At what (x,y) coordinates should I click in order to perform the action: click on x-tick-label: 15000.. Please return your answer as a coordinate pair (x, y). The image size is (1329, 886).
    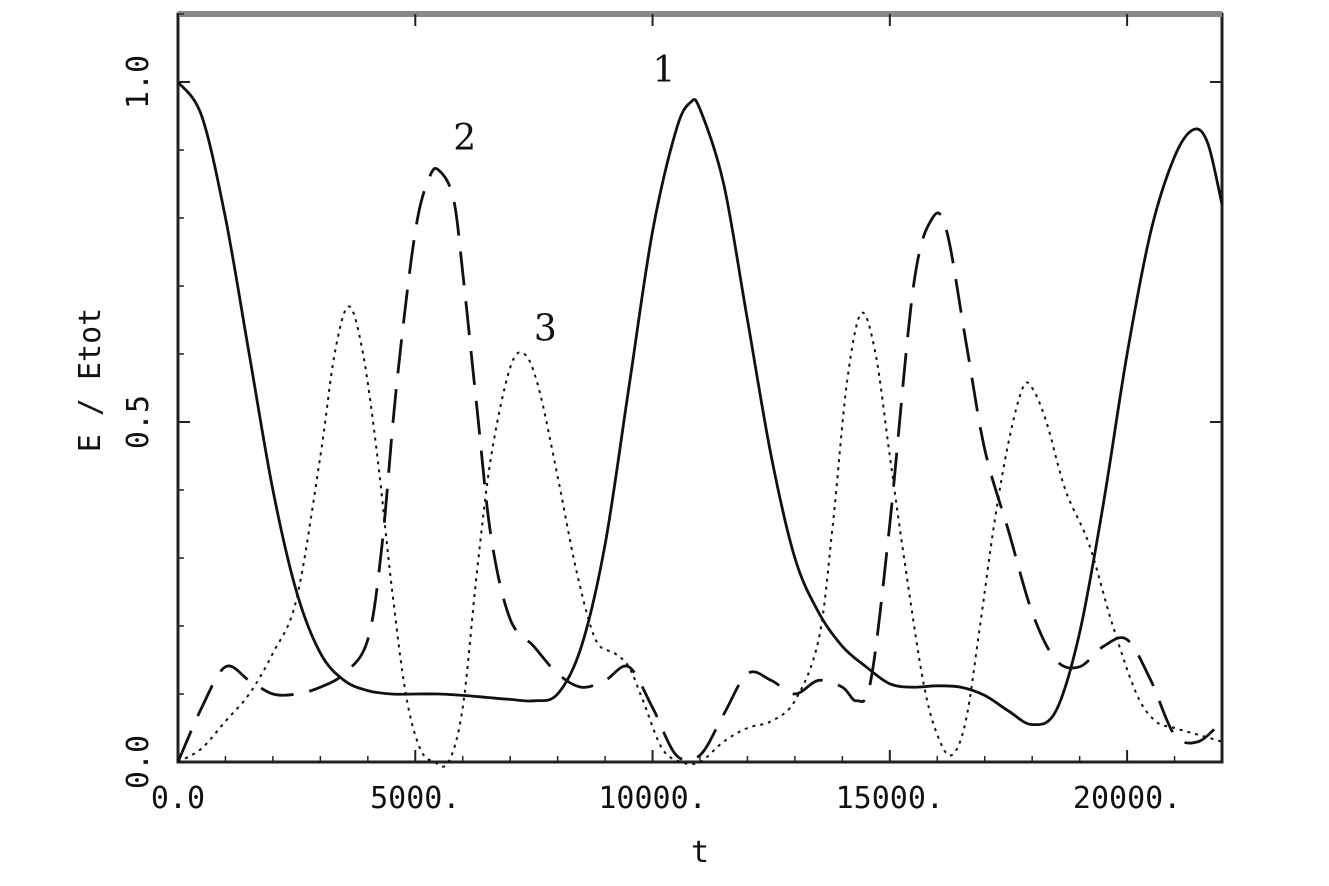
    Looking at the image, I should click on (890, 798).